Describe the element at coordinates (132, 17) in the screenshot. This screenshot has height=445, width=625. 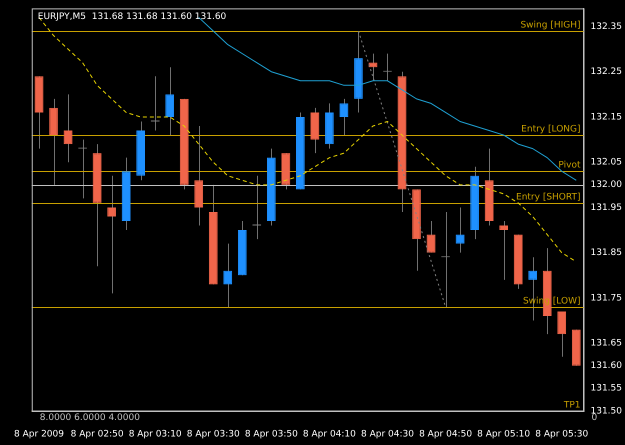
I see `text: EURJPY,M5 131.68 131.68 131.60 131.60` at that location.